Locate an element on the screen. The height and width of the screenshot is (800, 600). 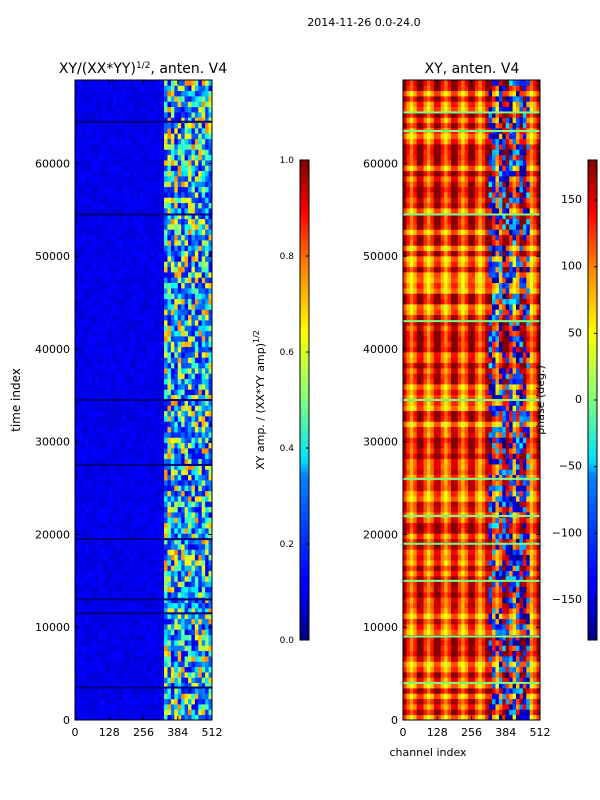
amplitude-colorbar-gradient is located at coordinates (304, 400).